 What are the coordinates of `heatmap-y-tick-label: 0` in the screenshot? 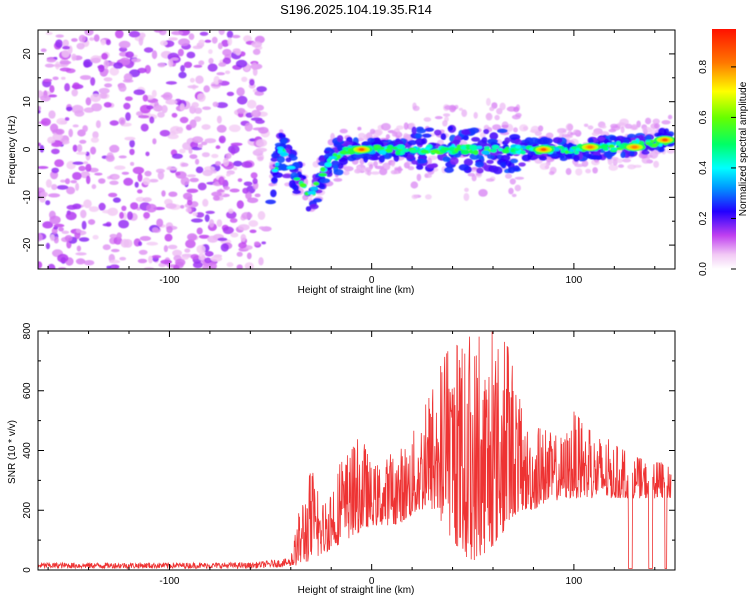 It's located at (27, 149).